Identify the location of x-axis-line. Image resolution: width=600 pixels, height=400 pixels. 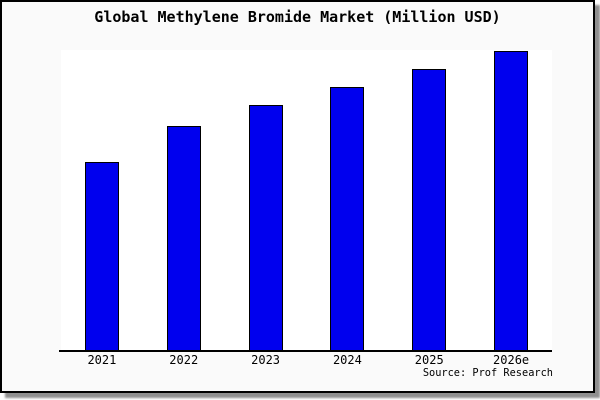
(305, 351).